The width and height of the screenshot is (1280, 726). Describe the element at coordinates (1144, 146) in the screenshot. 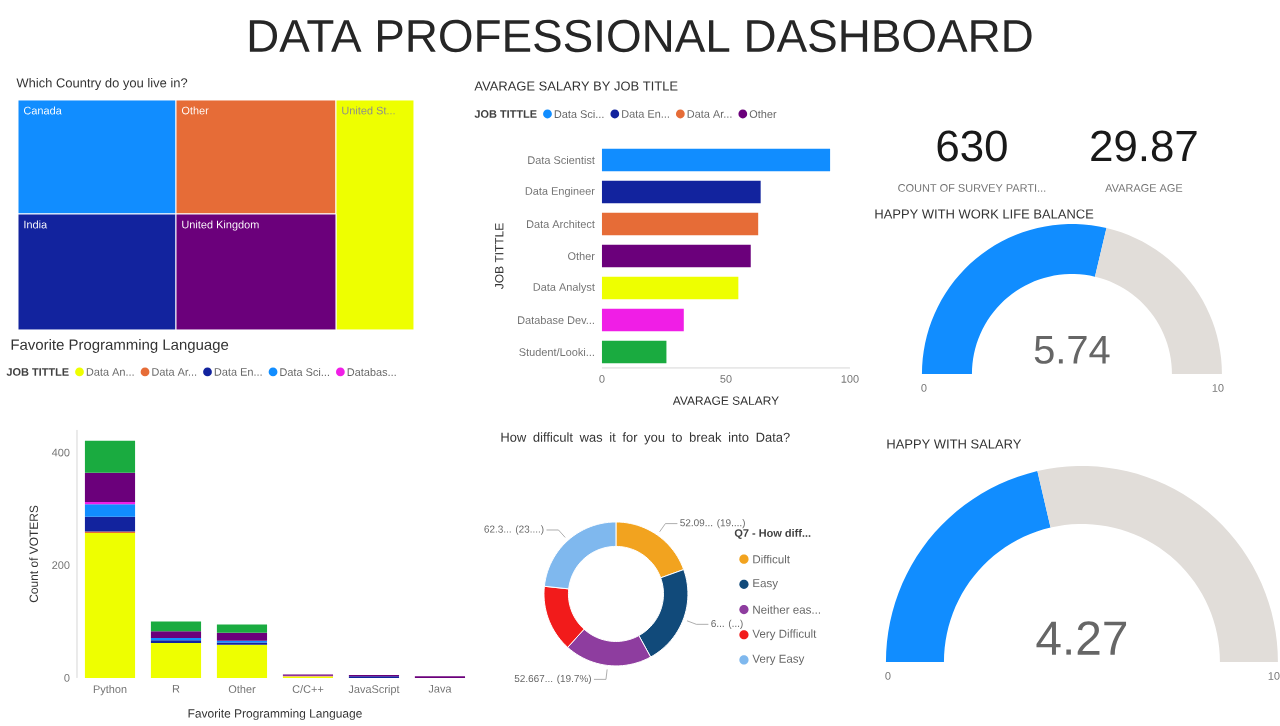

I see `data-label: 29.87` at that location.